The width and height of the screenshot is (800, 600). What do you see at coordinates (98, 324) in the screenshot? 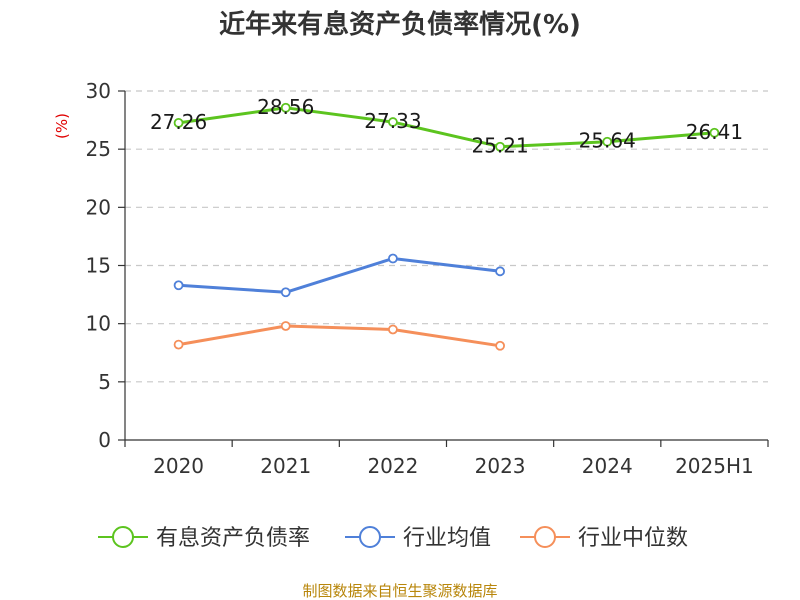
I see `y-tick-label: 10` at bounding box center [98, 324].